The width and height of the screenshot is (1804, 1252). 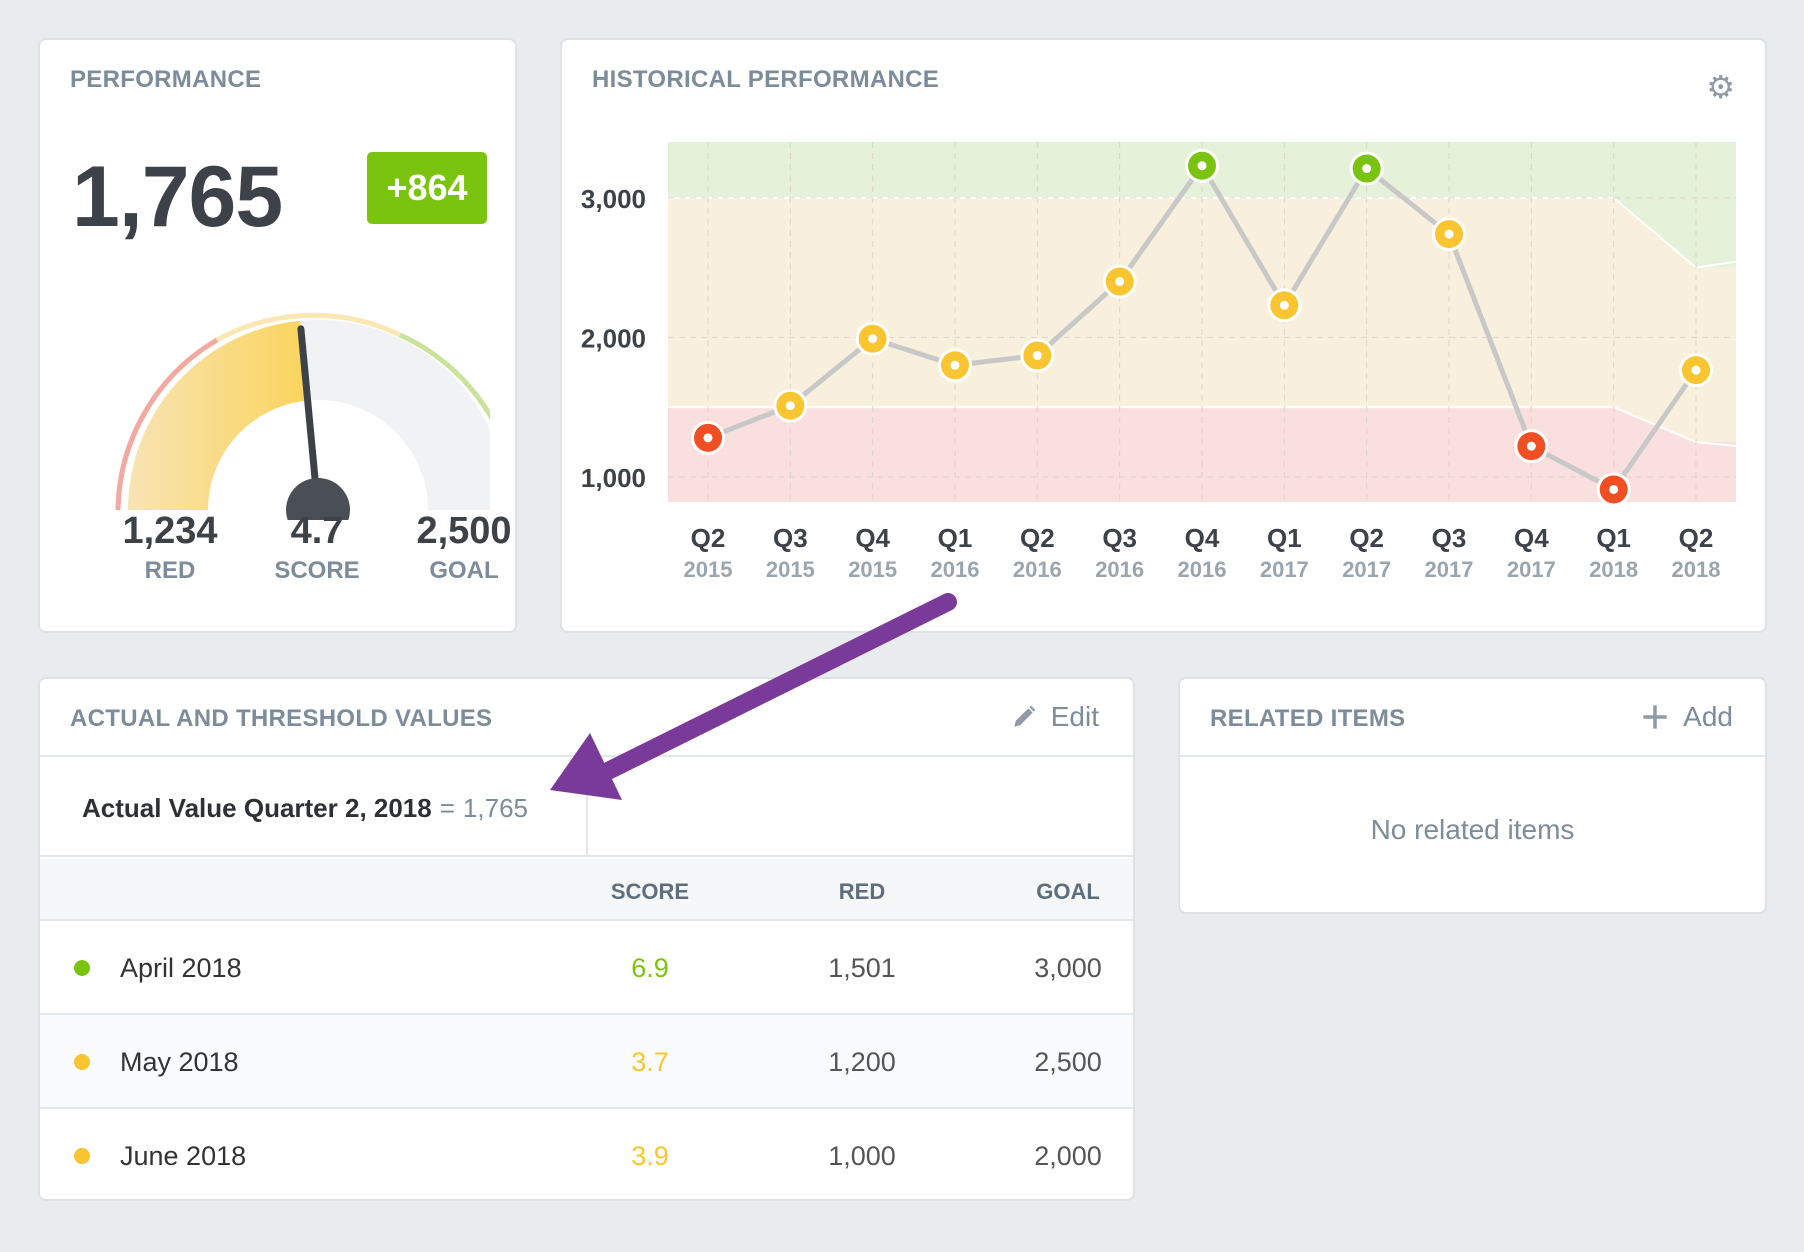 I want to click on actual-value-row: Actual Value Quarter 2, 2018 = 1,765, so click(x=586, y=807).